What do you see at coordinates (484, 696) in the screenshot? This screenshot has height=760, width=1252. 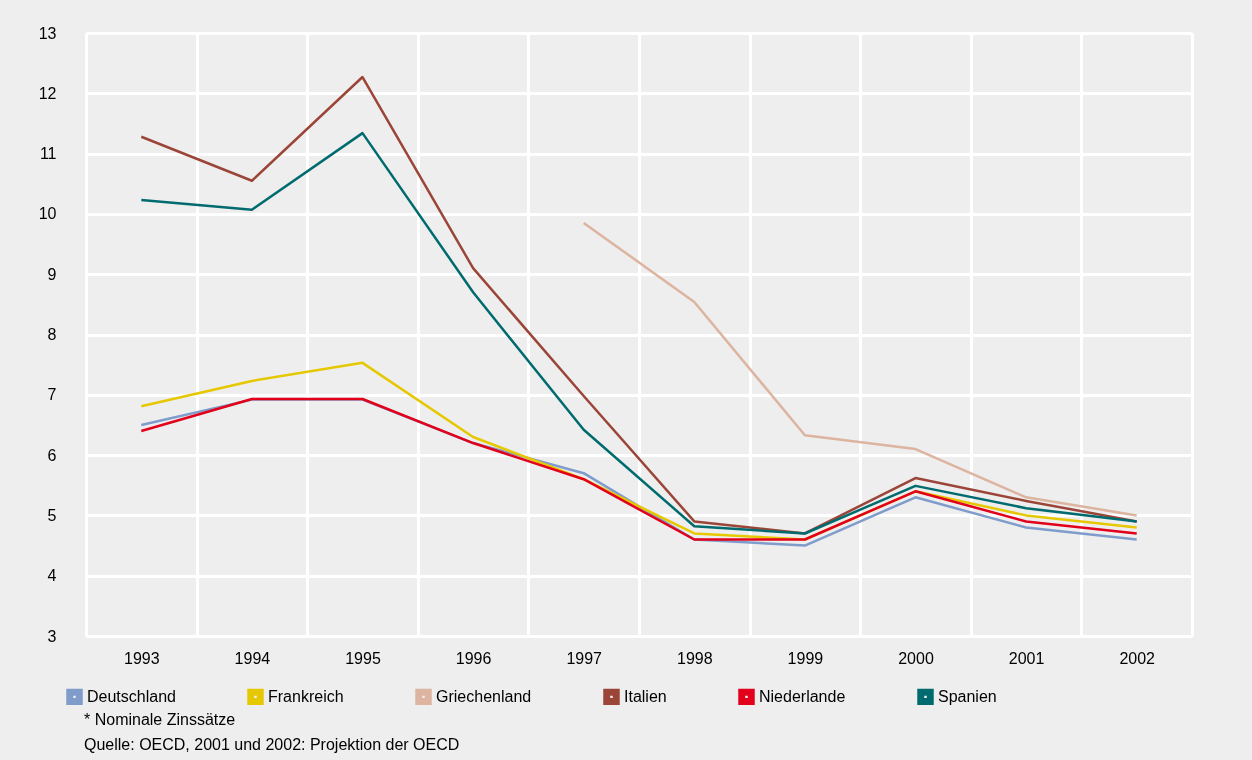 I see `legend-label: Griechenland` at bounding box center [484, 696].